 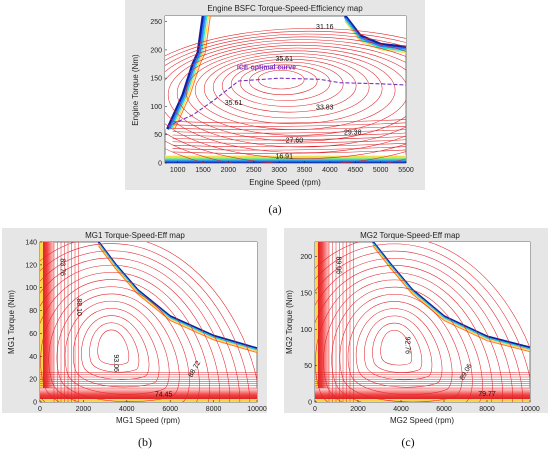 What do you see at coordinates (78, 307) in the screenshot?
I see `contour-label: 88.10` at bounding box center [78, 307].